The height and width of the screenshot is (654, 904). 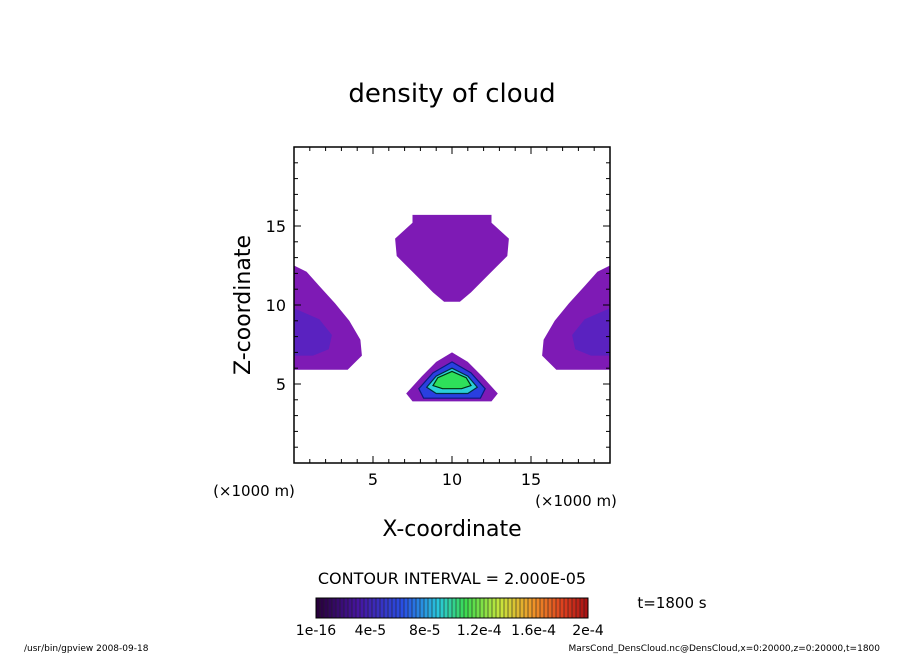 I want to click on colorbar-tick-label: 8e-5, so click(x=424, y=631).